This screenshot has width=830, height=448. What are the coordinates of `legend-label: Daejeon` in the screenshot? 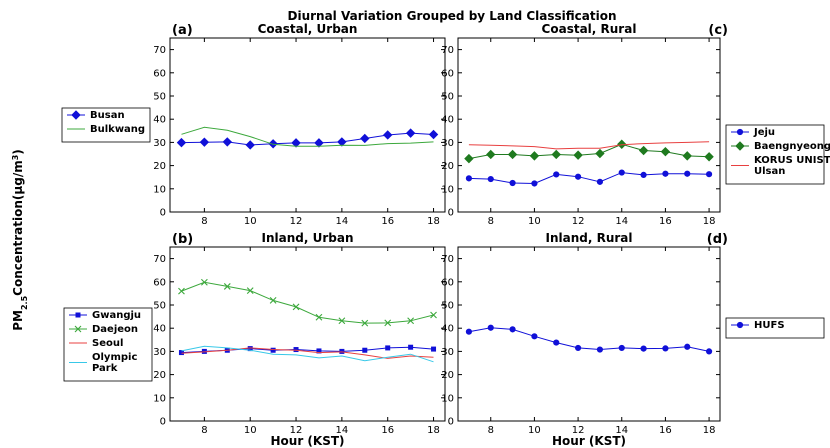 It's located at (115, 329).